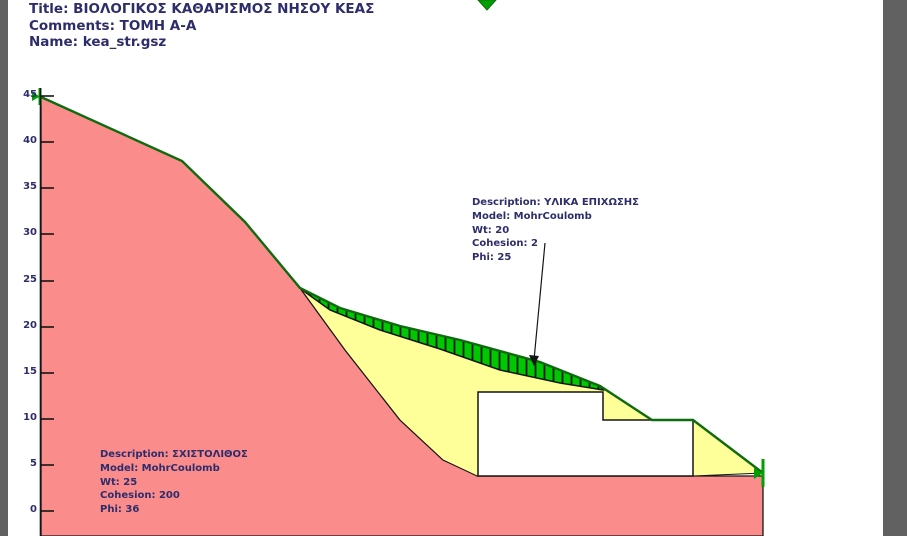 This screenshot has width=907, height=536. Describe the element at coordinates (33, 463) in the screenshot. I see `y-axis-tick-label: 5` at that location.